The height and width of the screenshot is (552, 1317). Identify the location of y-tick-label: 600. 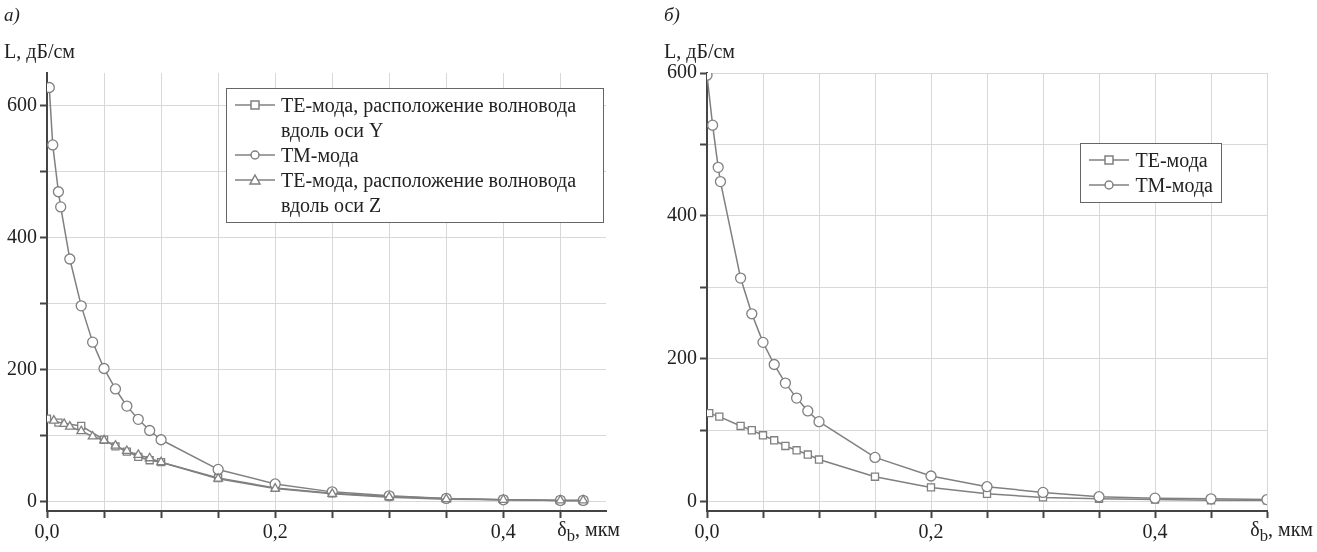
(22, 104).